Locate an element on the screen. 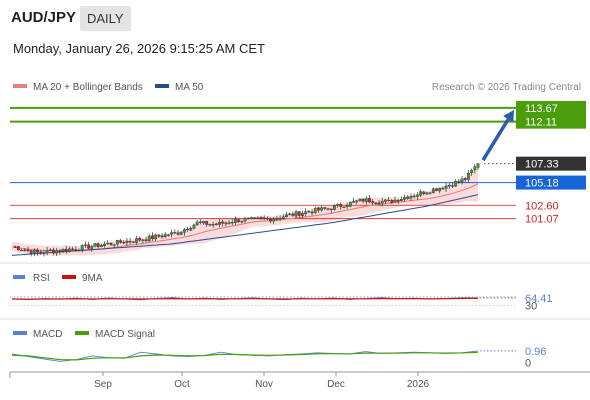 Image resolution: width=590 pixels, height=400 pixels. rsi-9ma-legend-label: 9MA is located at coordinates (92, 278).